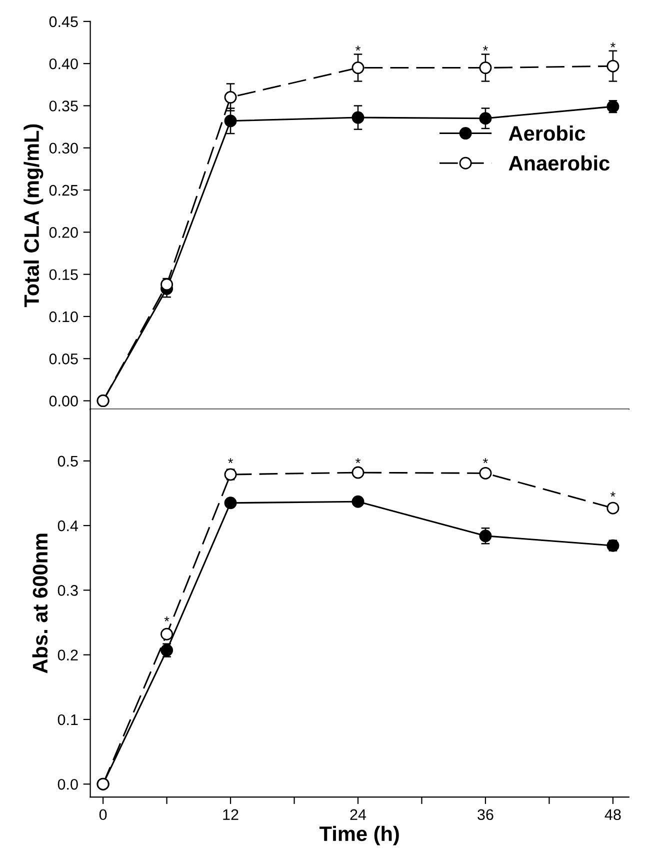 The width and height of the screenshot is (645, 857). I want to click on x-axis-title: Time (h), so click(359, 836).